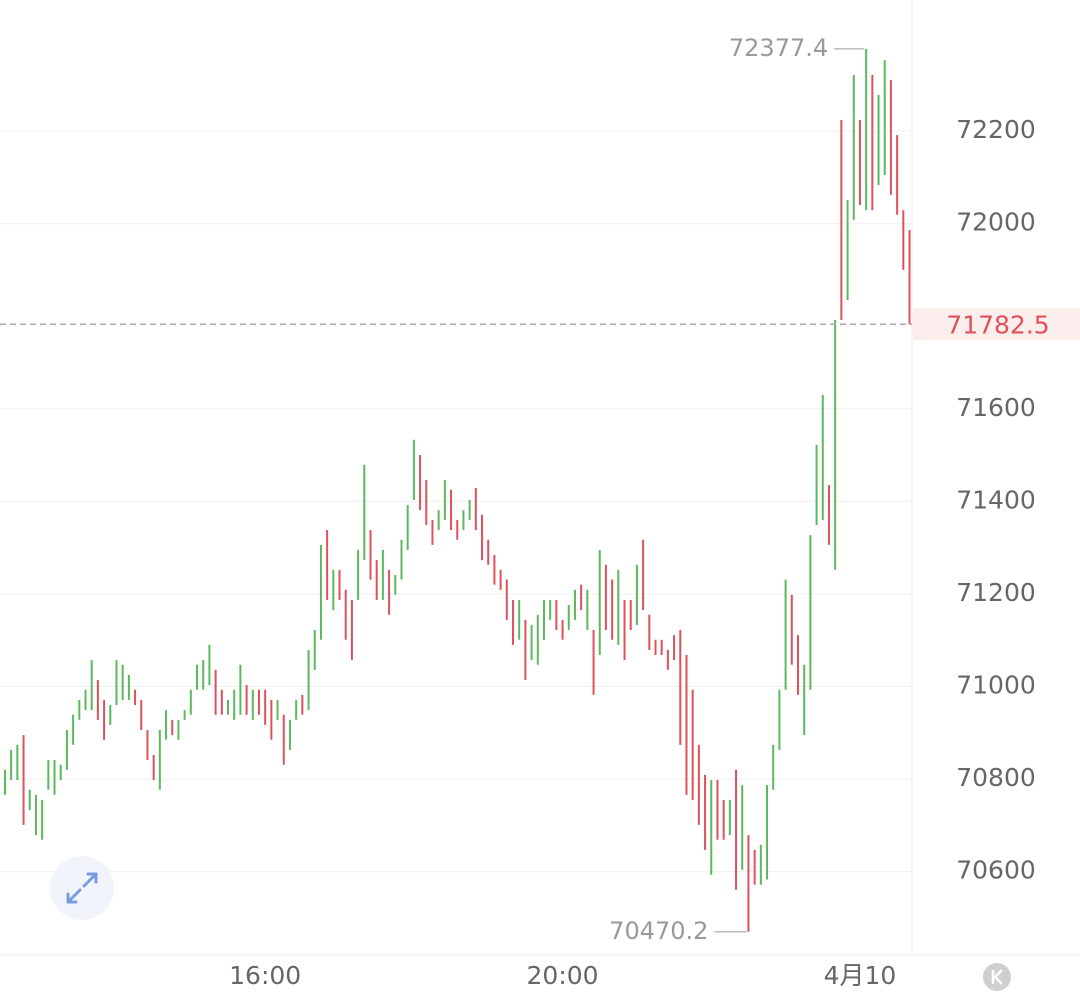 The width and height of the screenshot is (1080, 1000). I want to click on y-tick-label: 71200, so click(996, 592).